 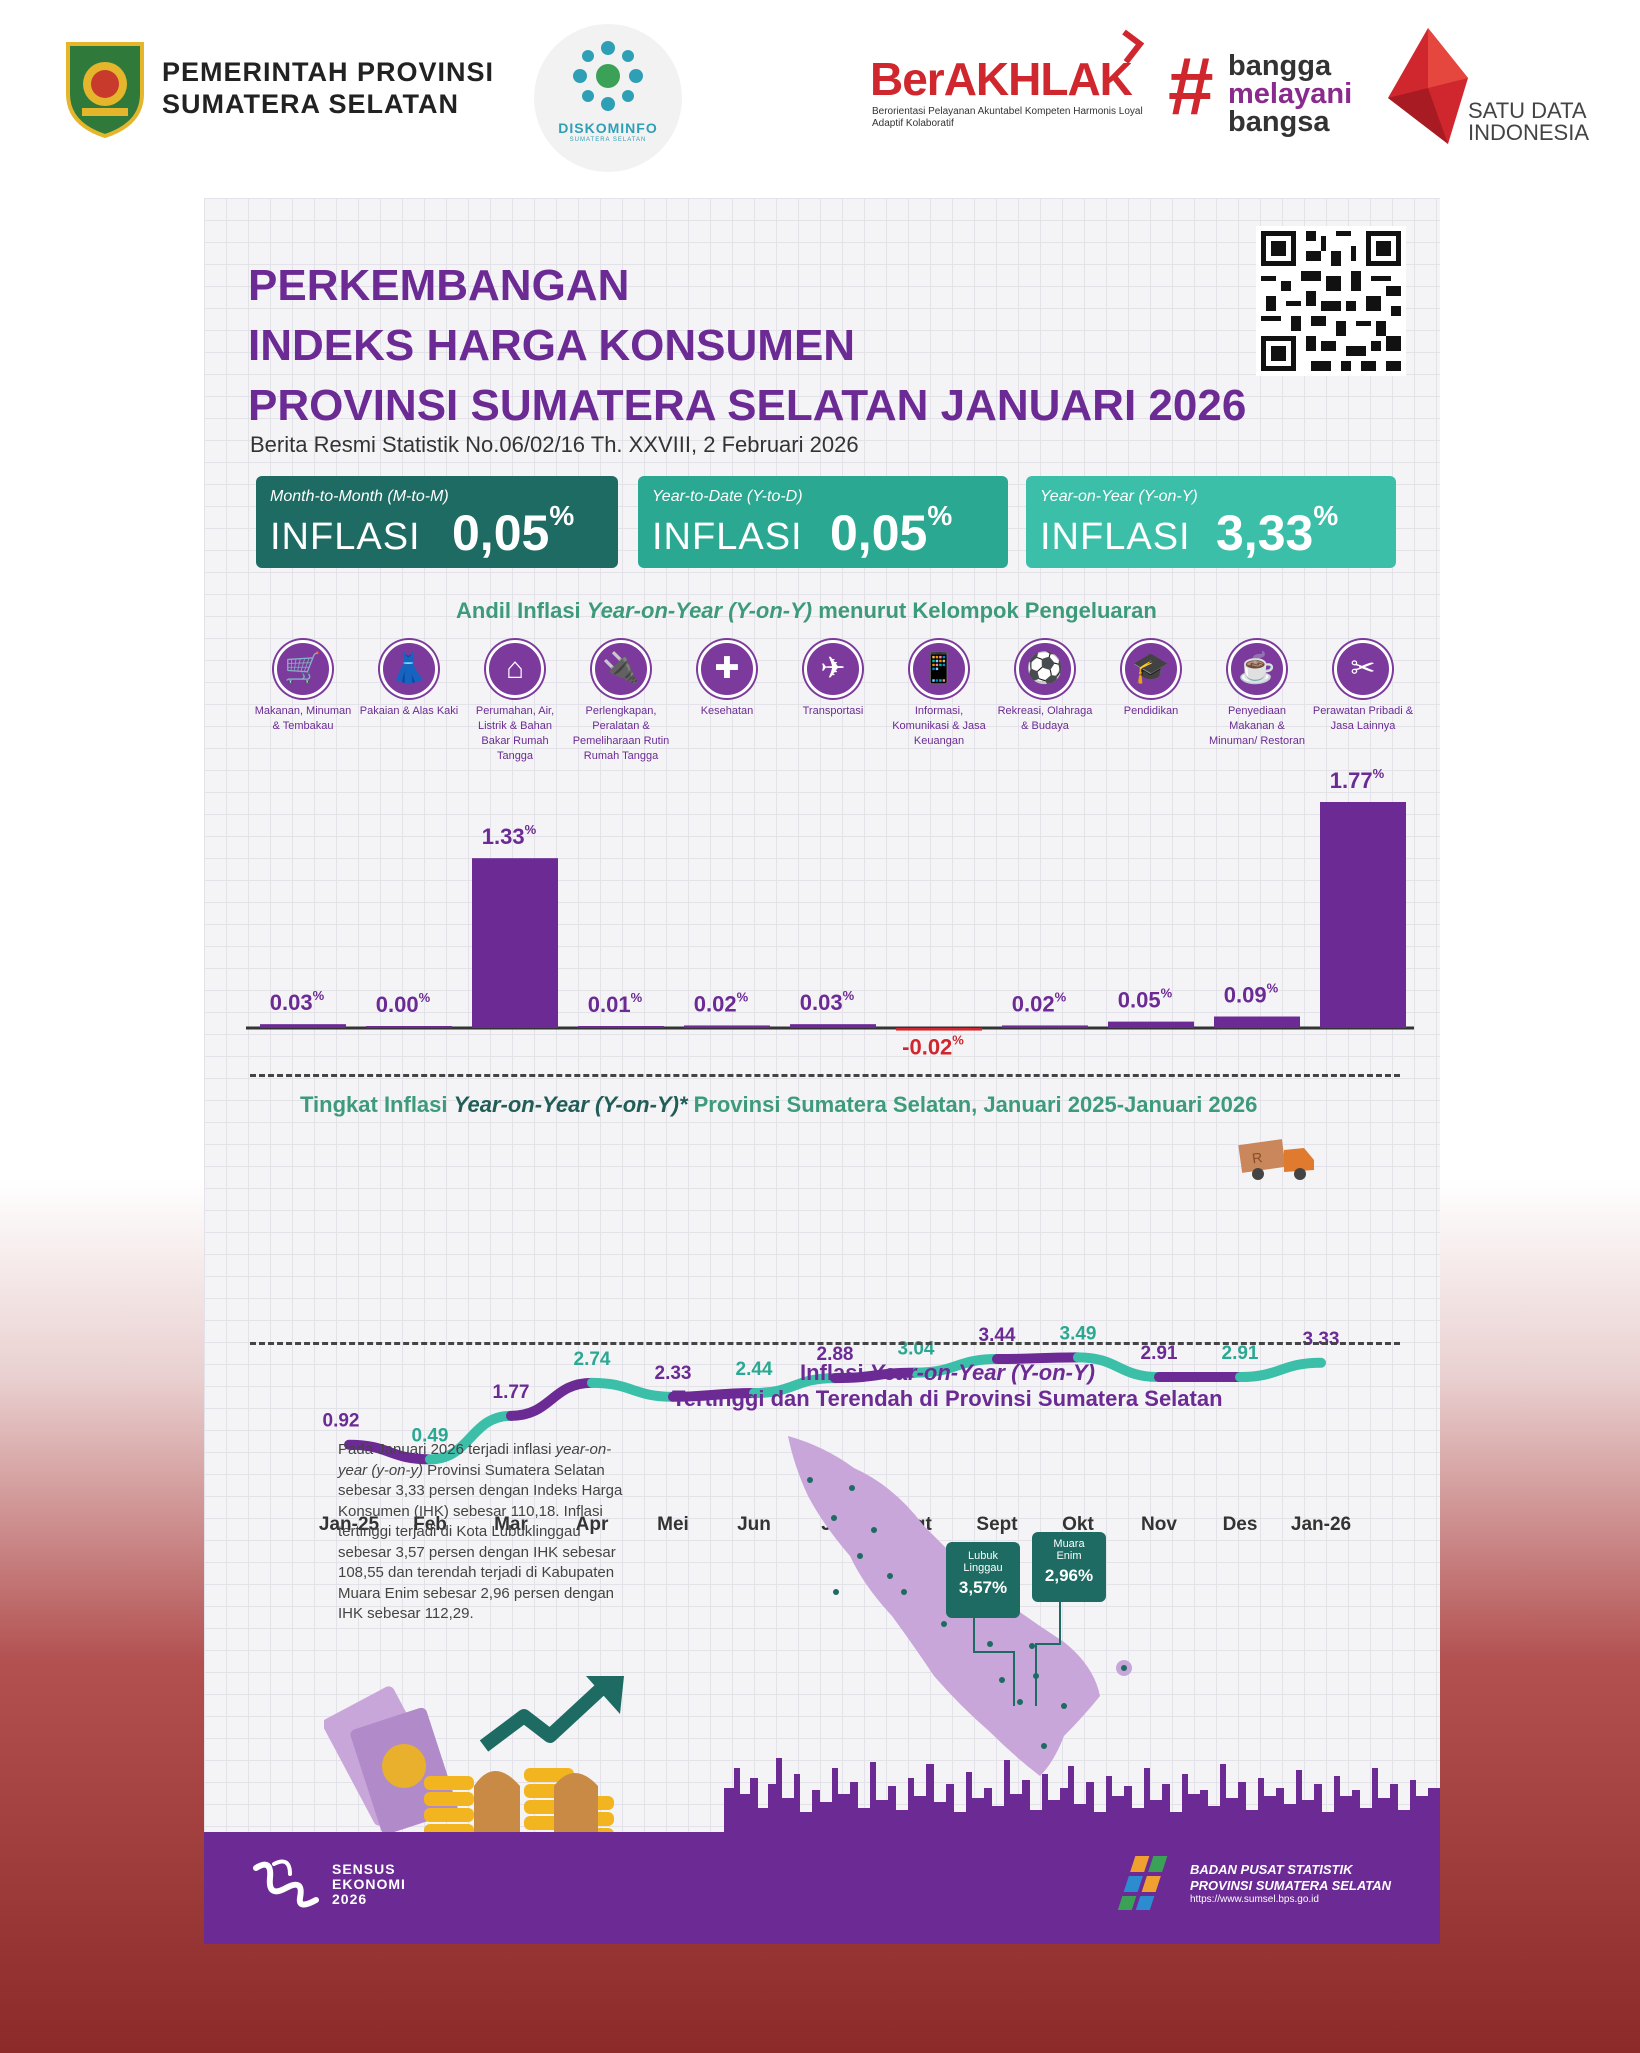 I want to click on line-x-label-0: Jan-25, so click(x=349, y=1524).